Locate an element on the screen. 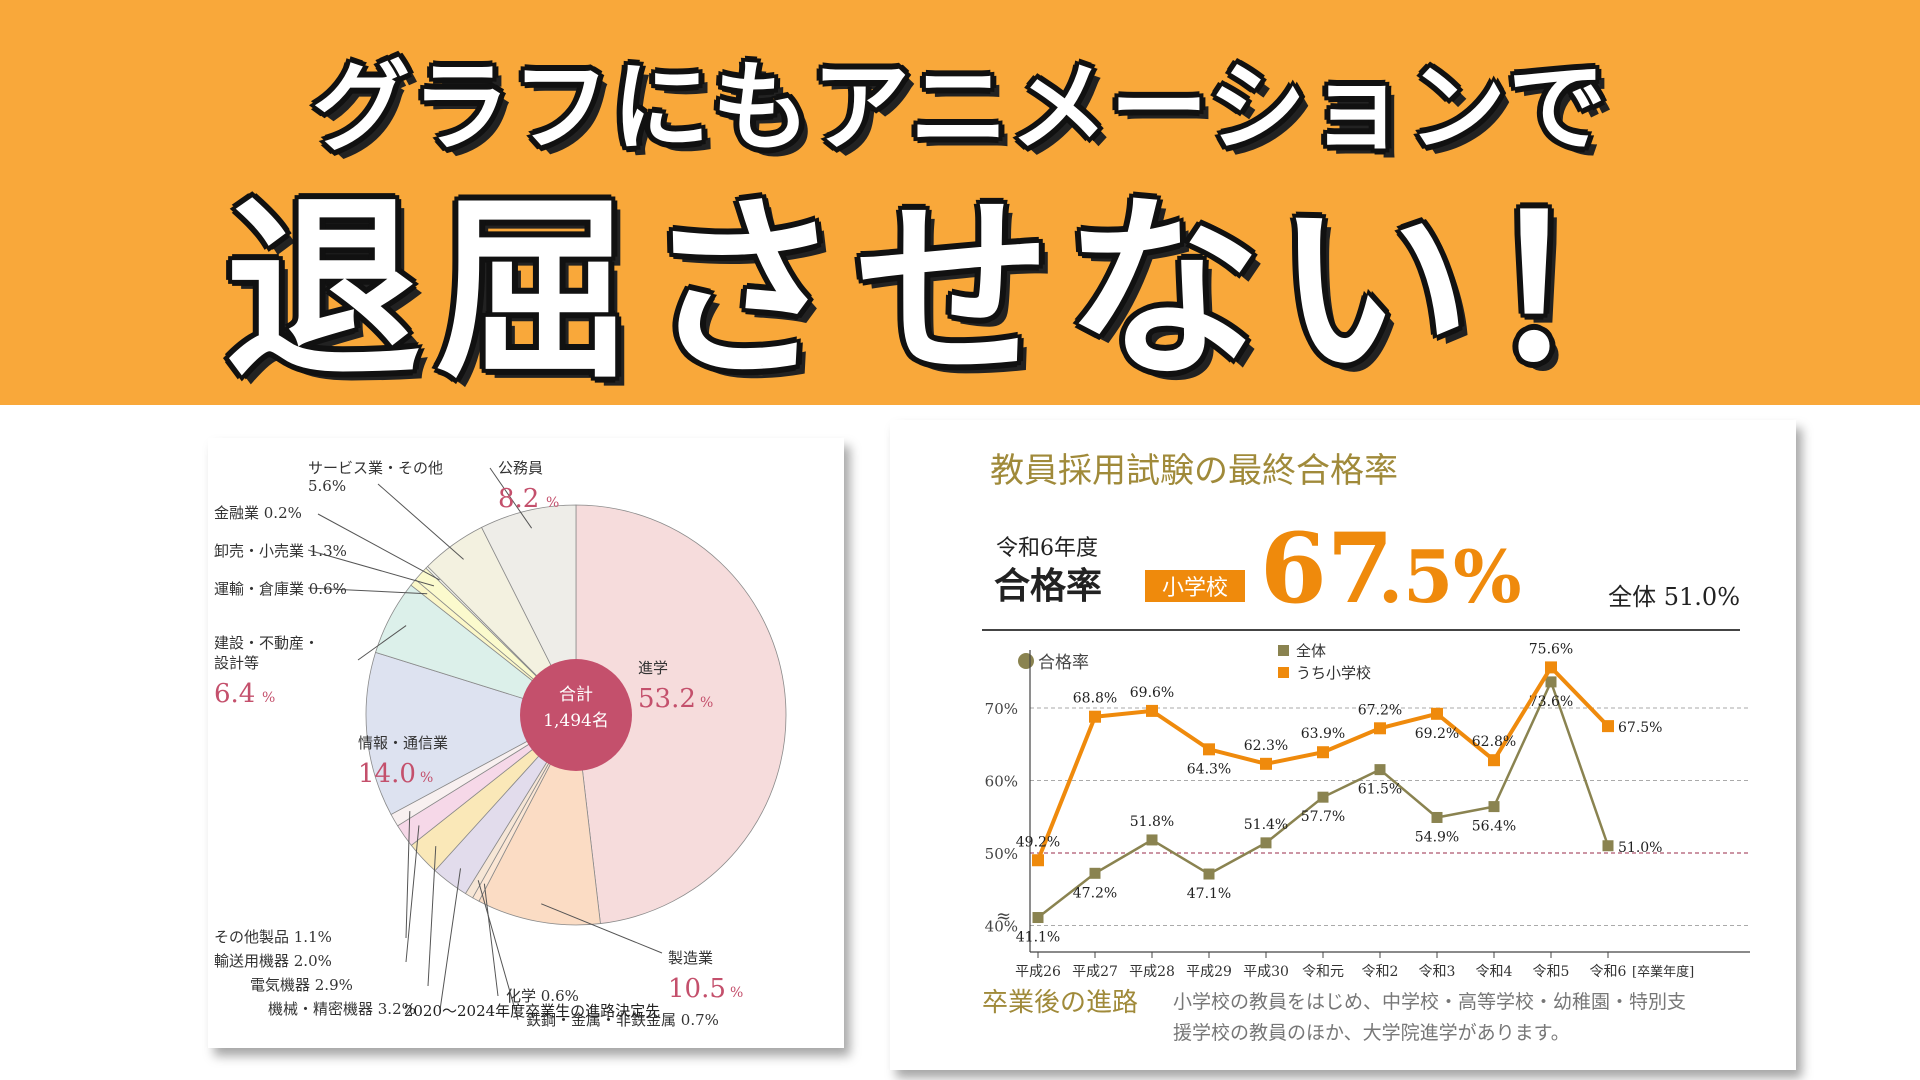 This screenshot has height=1080, width=1920. data-label: 51.0% is located at coordinates (1640, 848).